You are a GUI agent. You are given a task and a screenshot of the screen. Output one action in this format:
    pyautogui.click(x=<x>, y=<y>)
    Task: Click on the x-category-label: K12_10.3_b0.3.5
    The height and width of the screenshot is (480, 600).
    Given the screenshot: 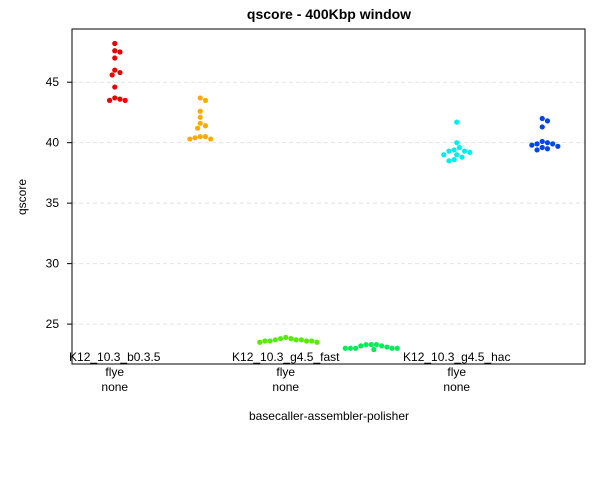 What is the action you would take?
    pyautogui.click(x=115, y=357)
    